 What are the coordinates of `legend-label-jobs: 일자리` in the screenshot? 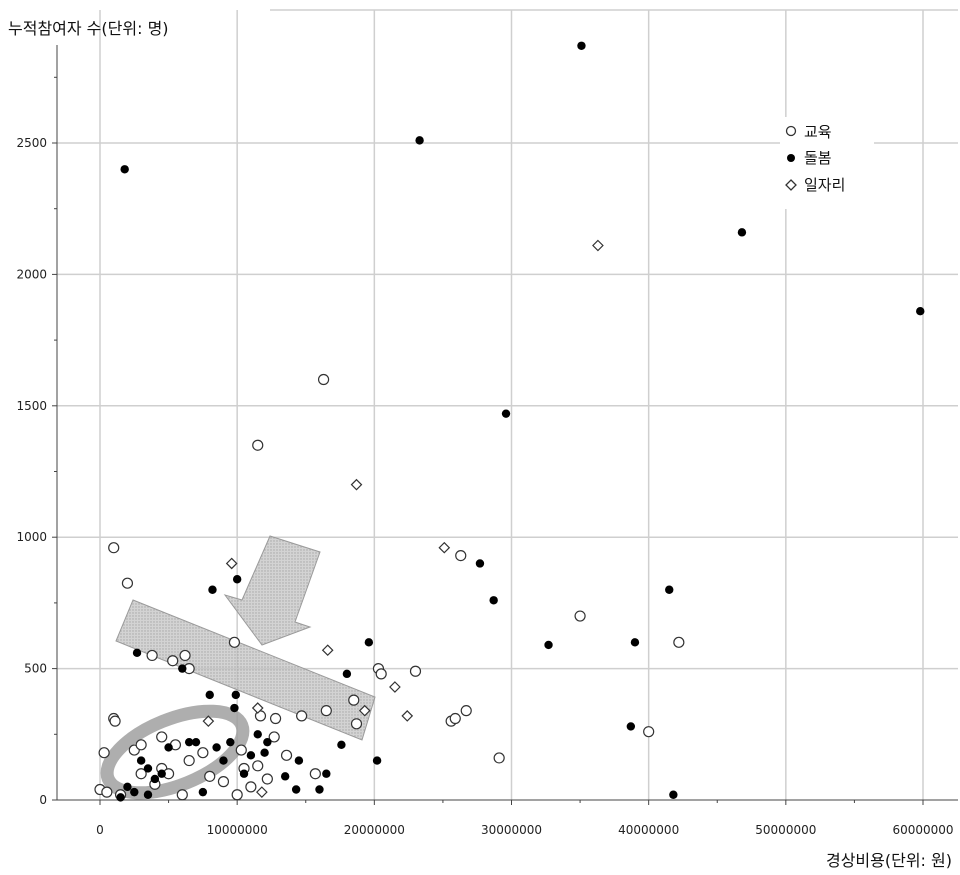 It's located at (824, 185).